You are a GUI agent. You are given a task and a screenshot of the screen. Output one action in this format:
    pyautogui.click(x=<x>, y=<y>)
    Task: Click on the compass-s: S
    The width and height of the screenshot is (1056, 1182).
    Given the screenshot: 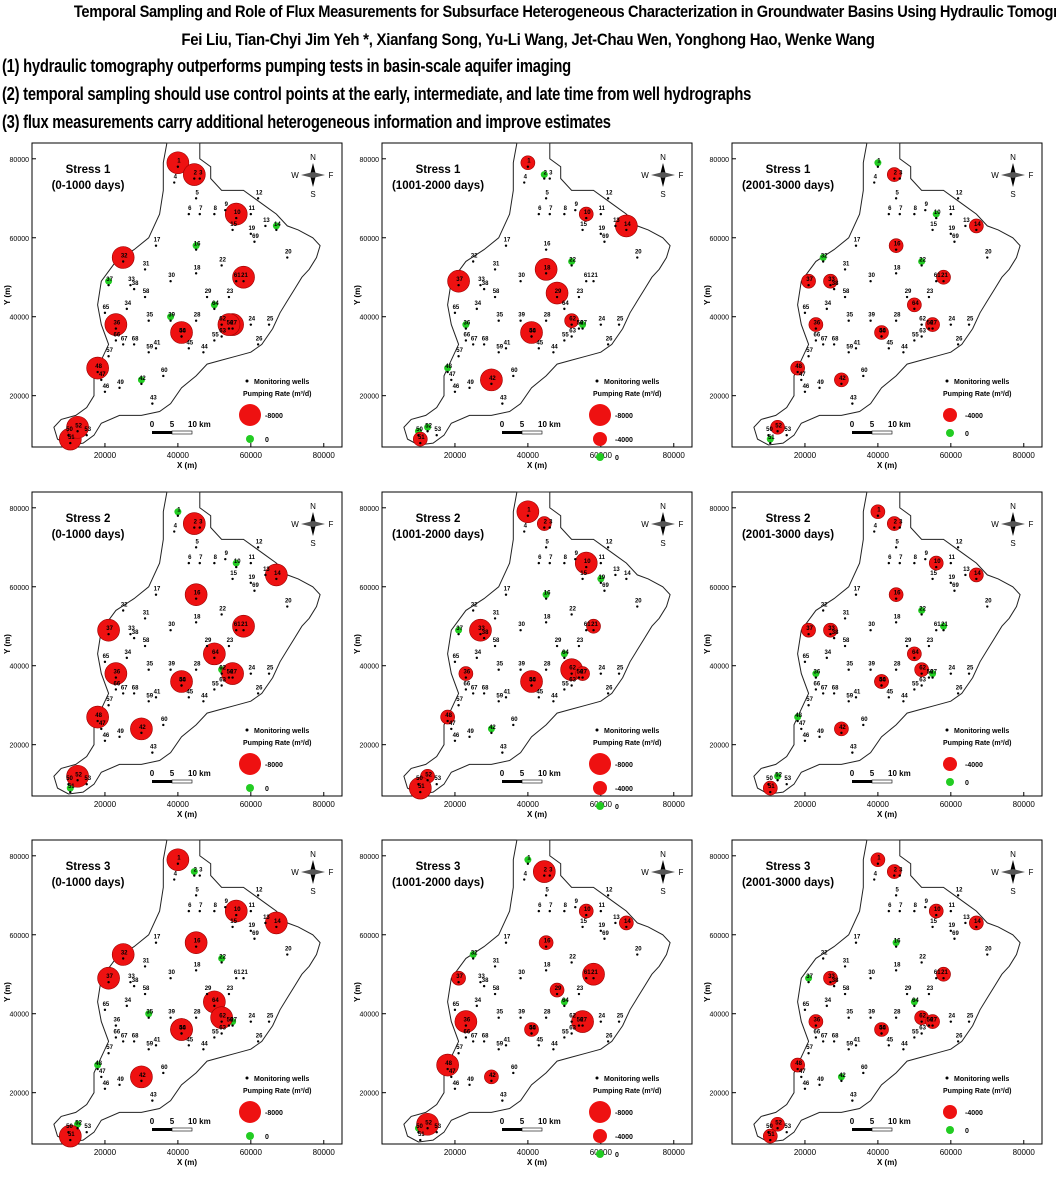 What is the action you would take?
    pyautogui.click(x=312, y=891)
    